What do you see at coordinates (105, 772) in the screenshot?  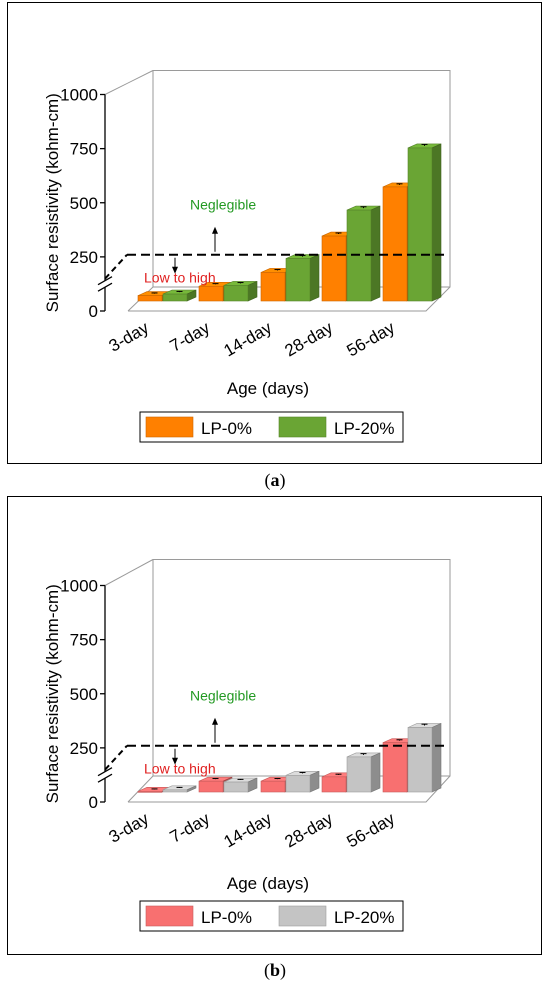 I see `b-axis-break-mark-top` at bounding box center [105, 772].